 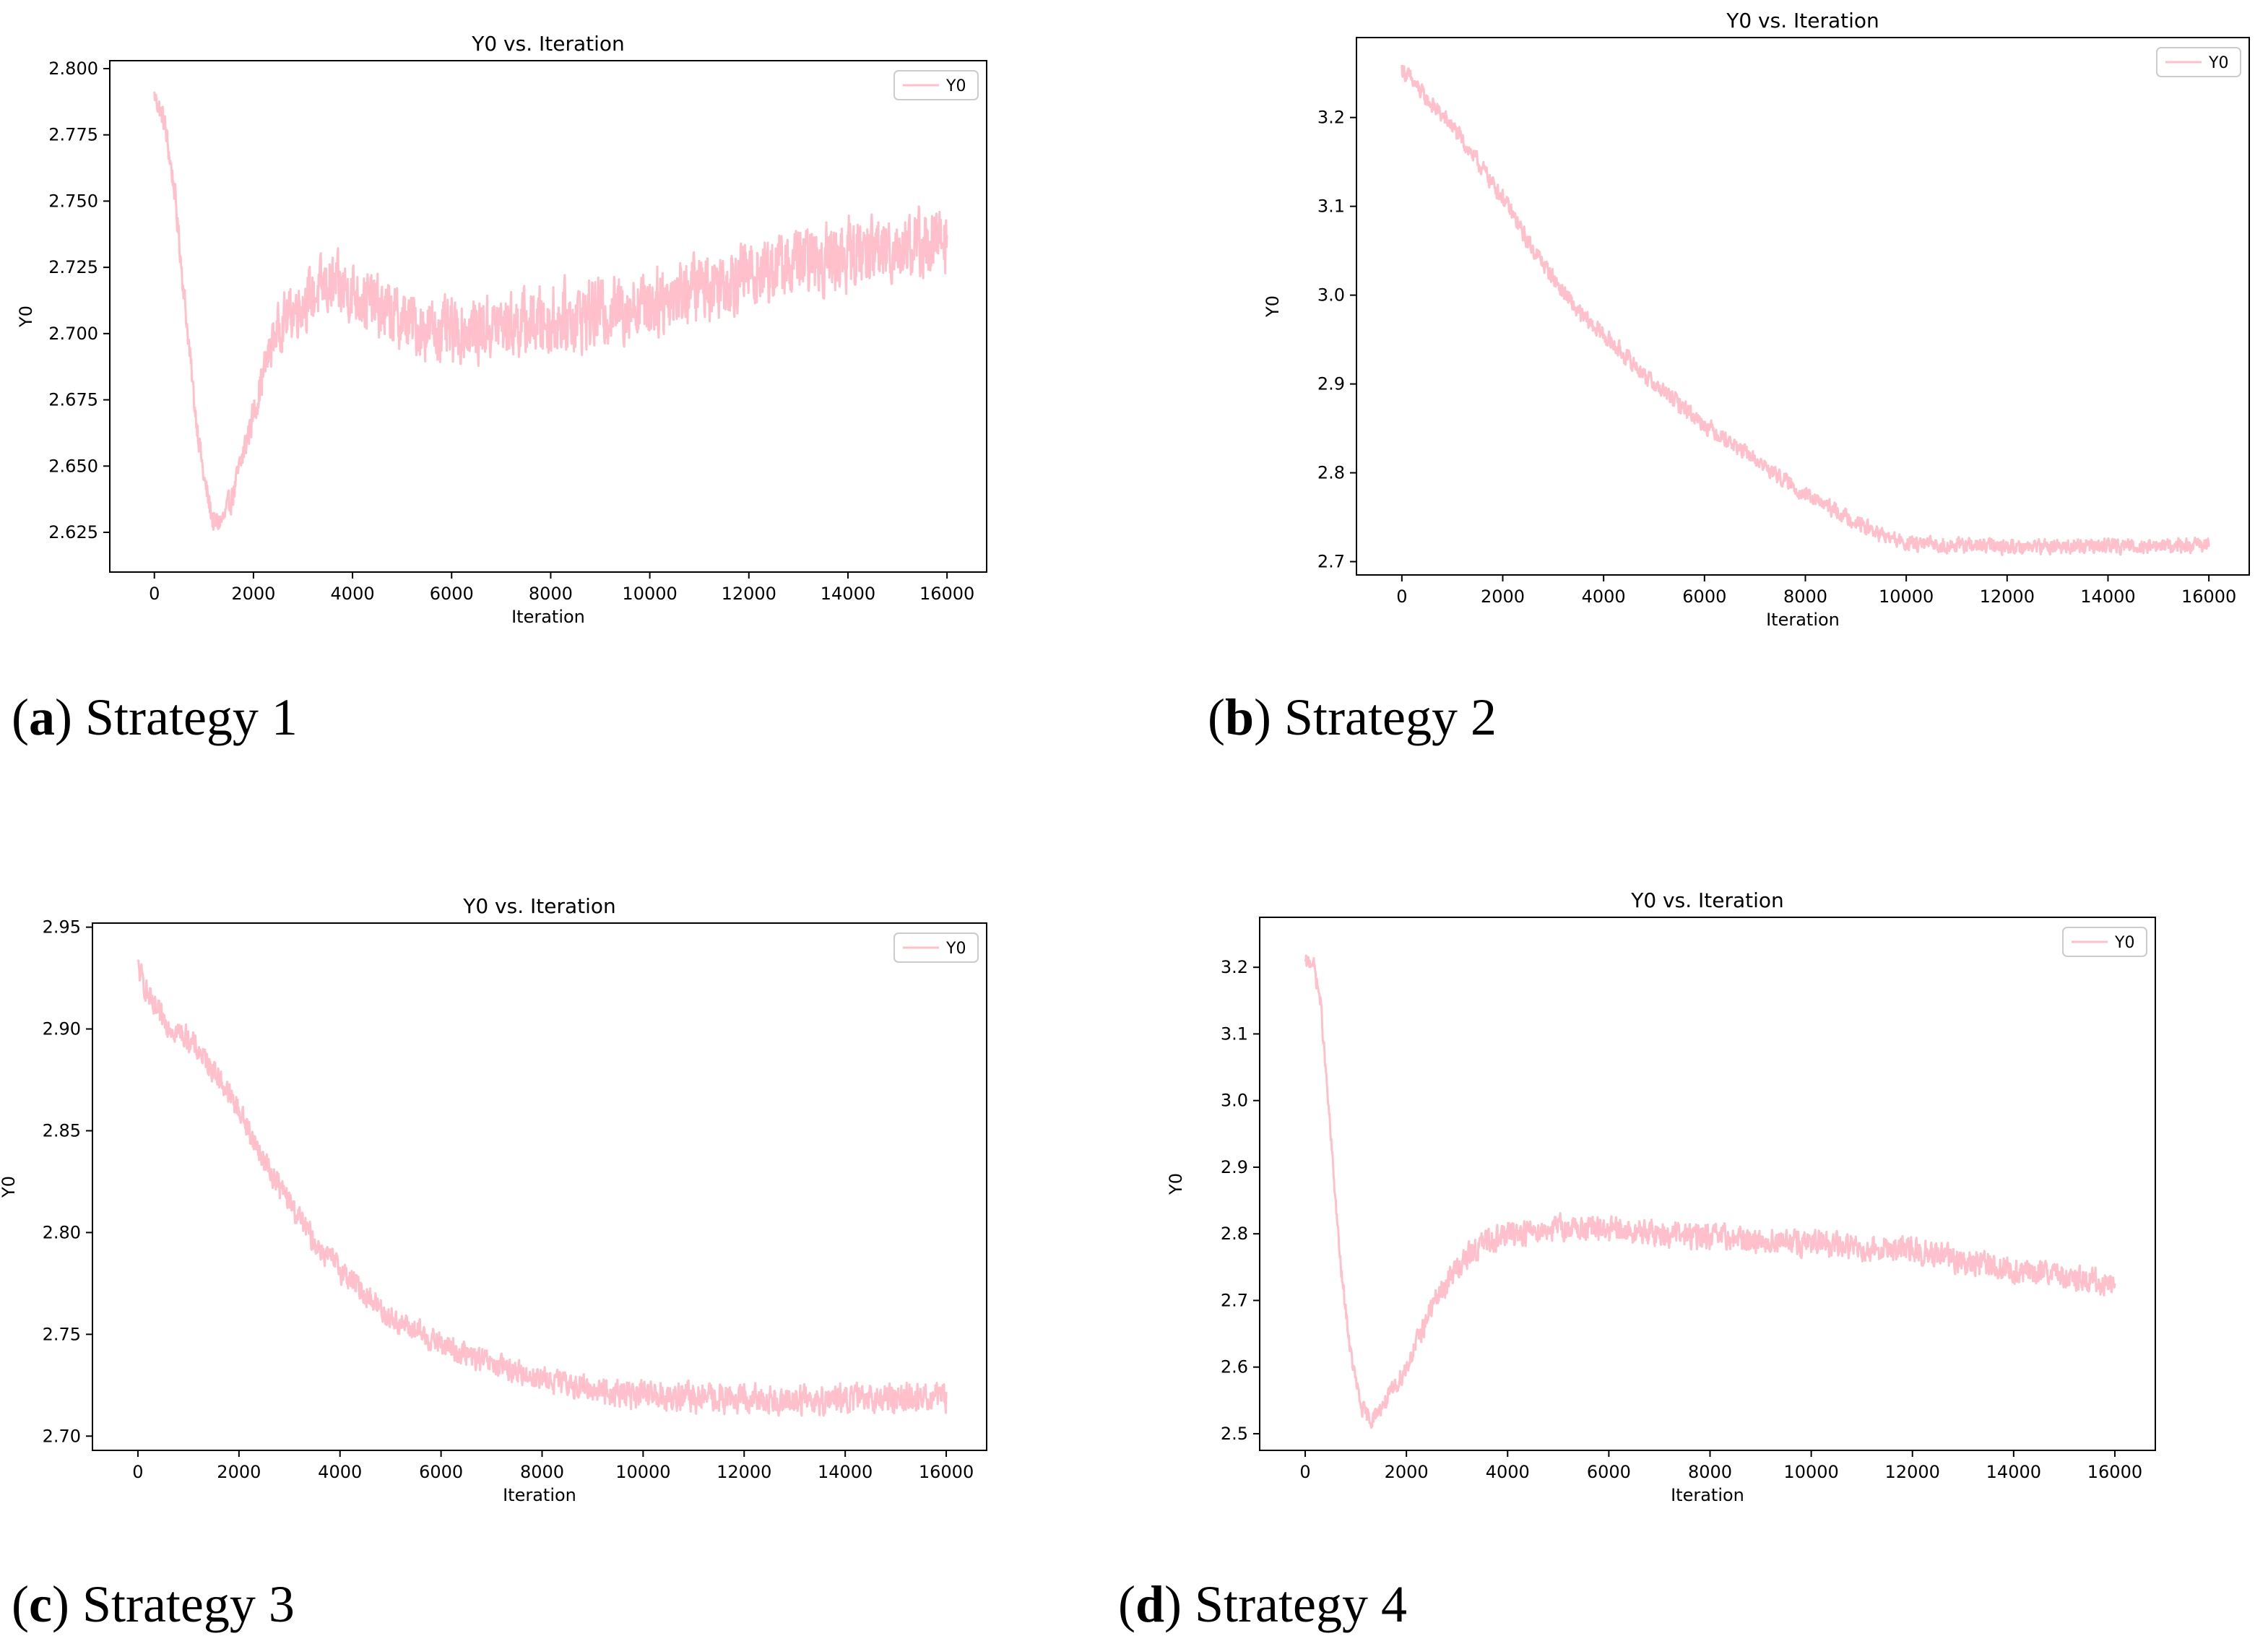 I want to click on y-tick-label: 2.725, so click(x=73, y=267).